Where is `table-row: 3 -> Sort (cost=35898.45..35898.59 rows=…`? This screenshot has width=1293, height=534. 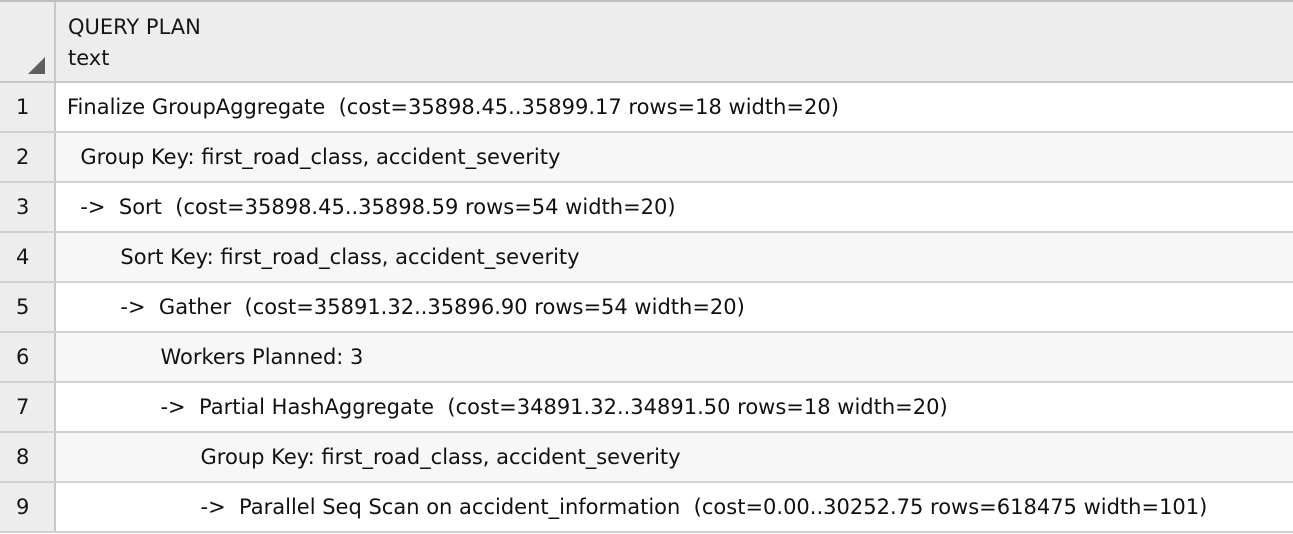 table-row: 3 -> Sort (cost=35898.45..35898.59 rows=… is located at coordinates (646, 208).